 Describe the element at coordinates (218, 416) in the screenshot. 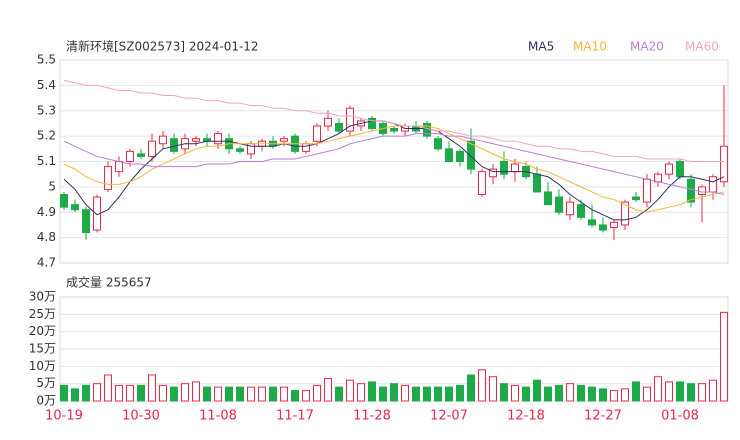

I see `x-tick-label: 11-08` at that location.